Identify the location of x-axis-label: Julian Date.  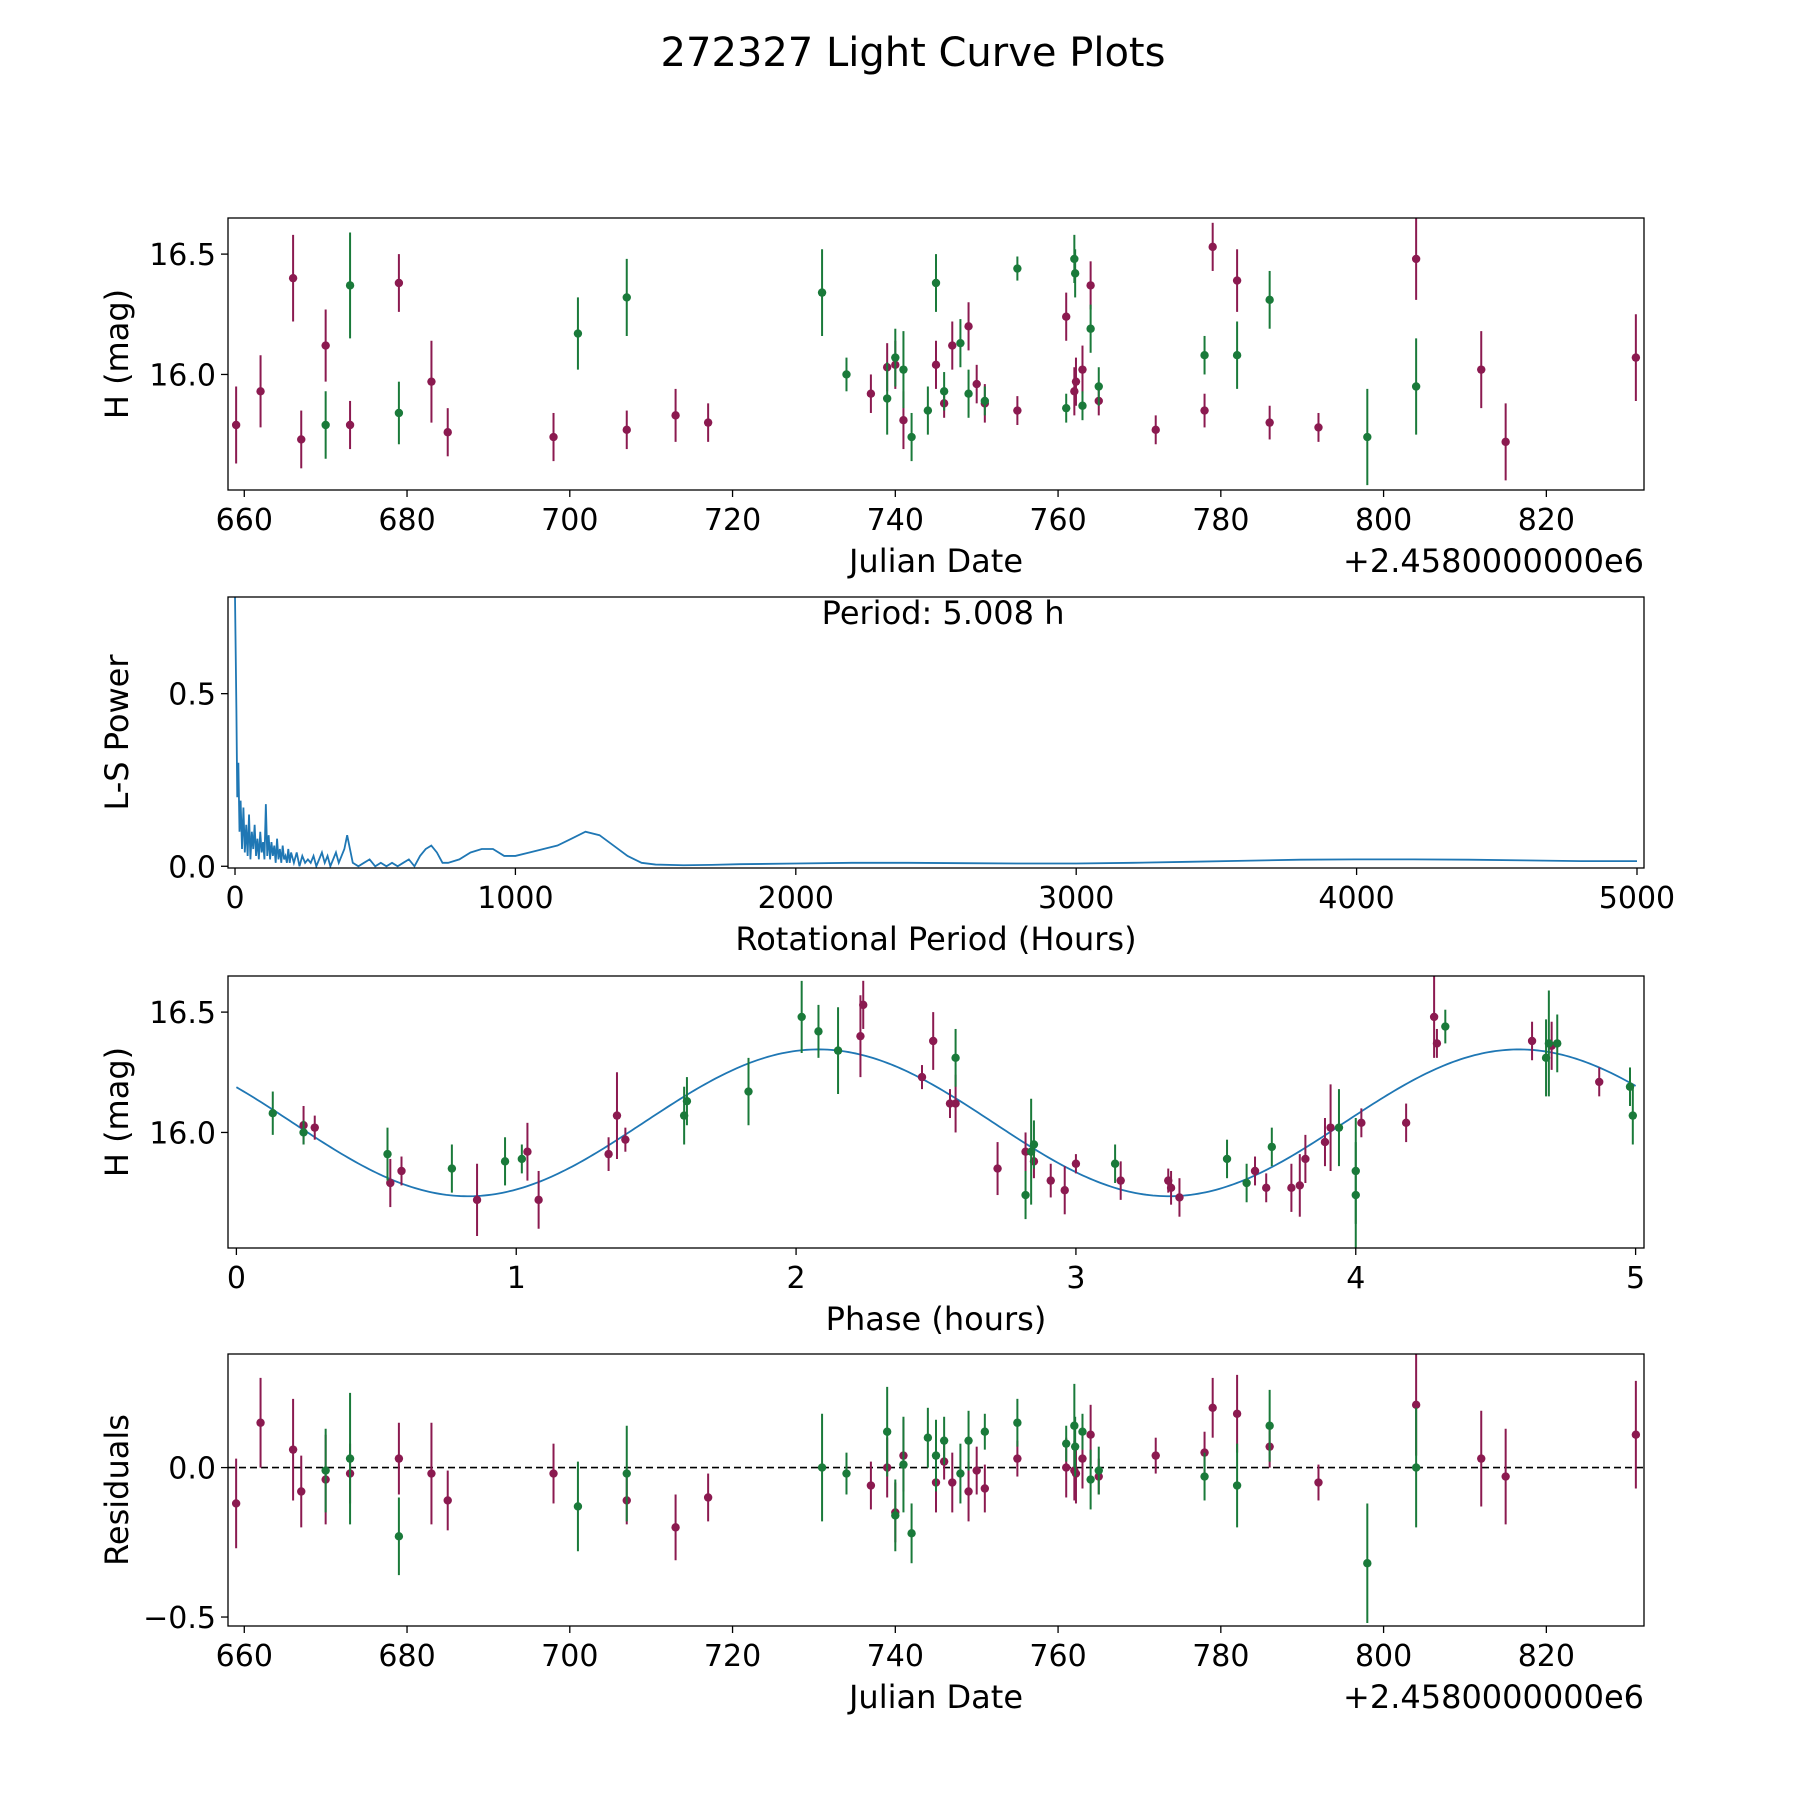
(935, 1697).